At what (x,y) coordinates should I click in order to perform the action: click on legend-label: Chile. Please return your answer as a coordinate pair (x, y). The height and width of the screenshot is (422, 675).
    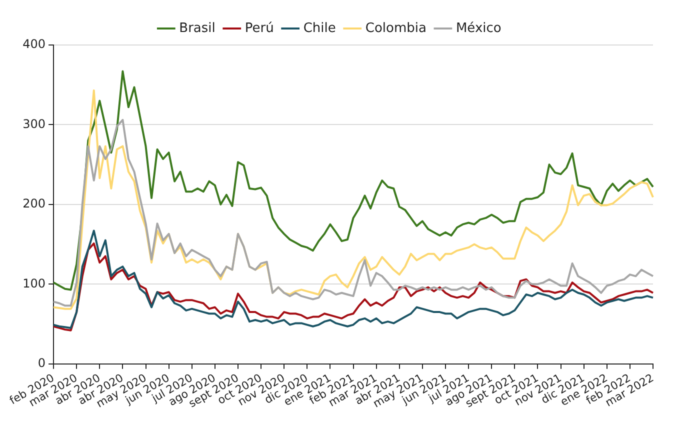
    Looking at the image, I should click on (319, 28).